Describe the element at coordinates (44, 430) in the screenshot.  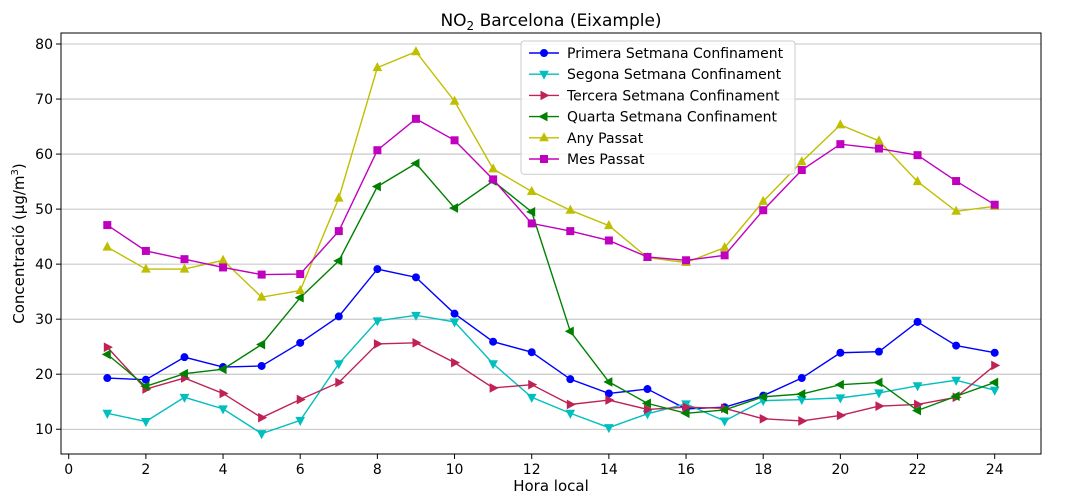
I see `y-tick-label: 10` at that location.